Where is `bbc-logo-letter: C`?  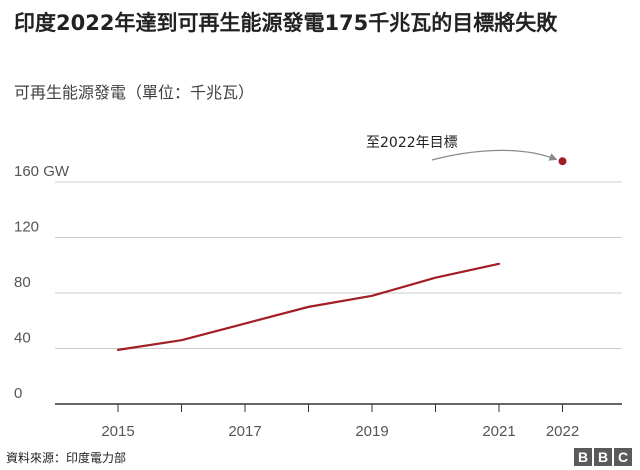
bbc-logo-letter: C is located at coordinates (623, 457).